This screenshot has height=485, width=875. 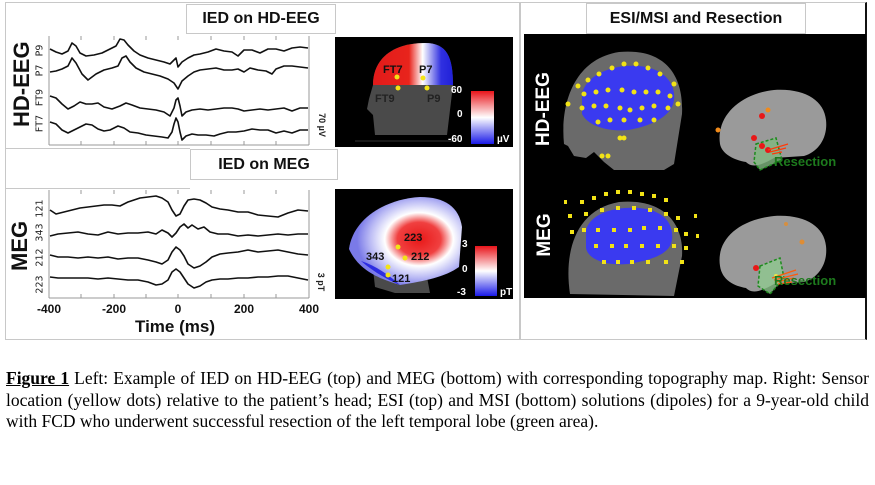 I want to click on figure-label: Figure 1, so click(x=38, y=378).